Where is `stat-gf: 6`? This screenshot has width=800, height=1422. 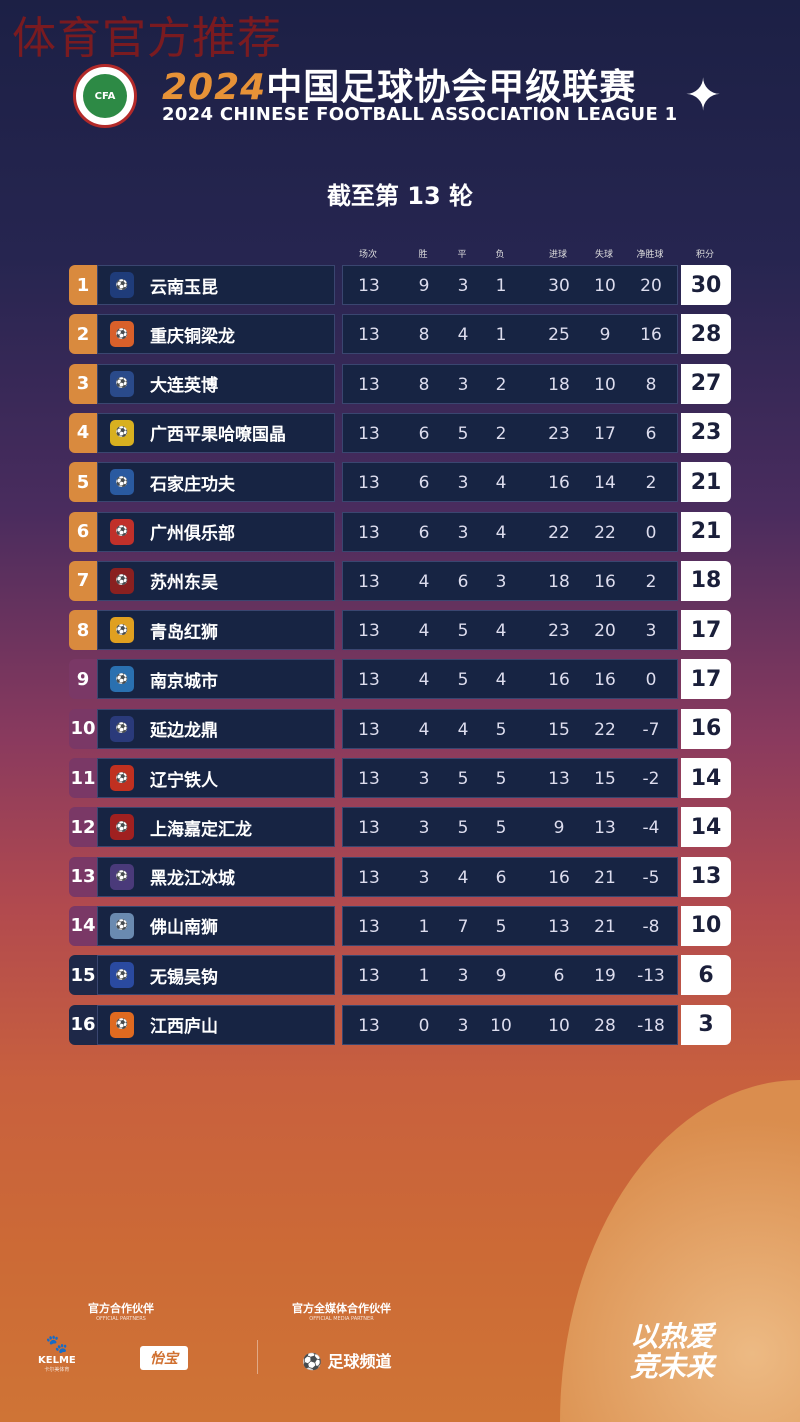
stat-gf: 6 is located at coordinates (559, 976).